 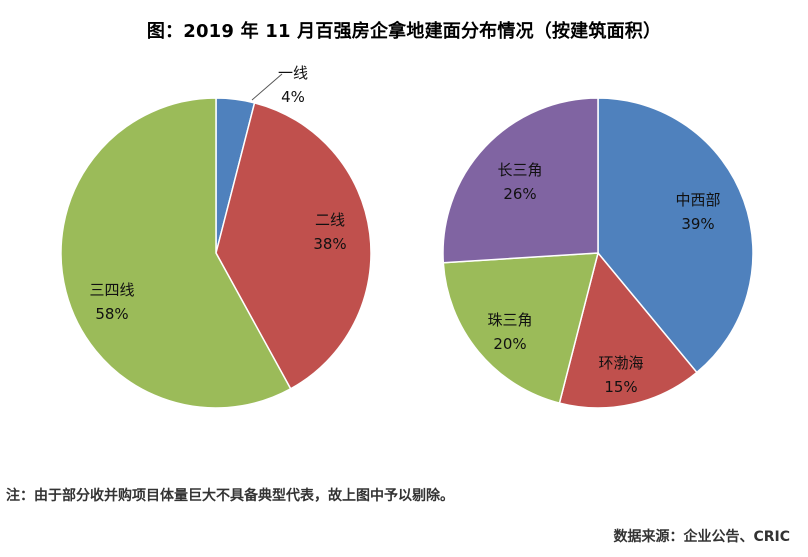 I want to click on pie1-slice-value-3: 26%, so click(x=519, y=194).